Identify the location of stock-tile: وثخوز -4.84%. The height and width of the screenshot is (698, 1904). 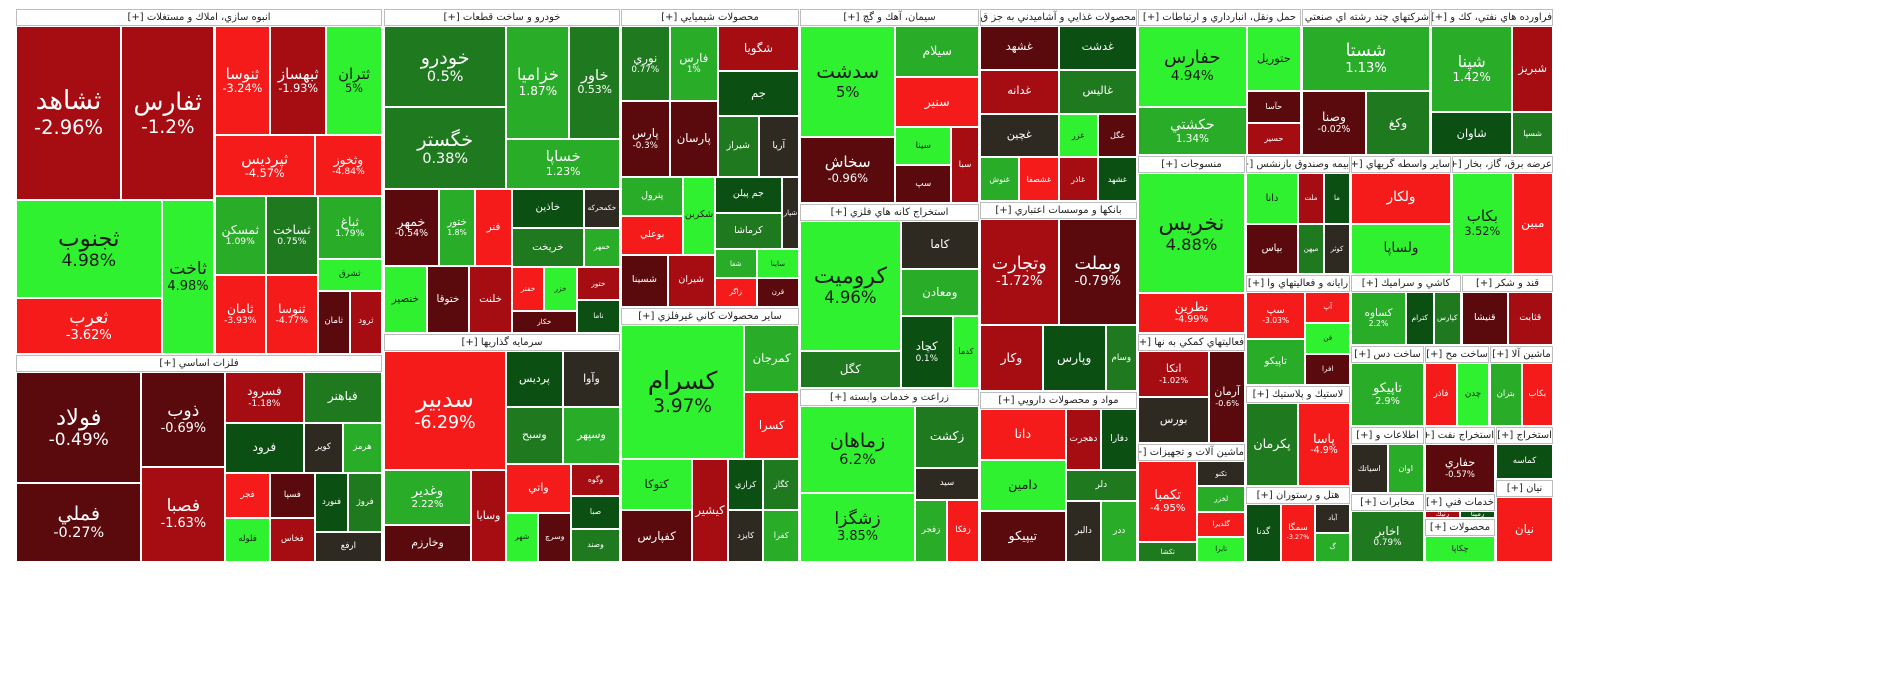
(348, 166).